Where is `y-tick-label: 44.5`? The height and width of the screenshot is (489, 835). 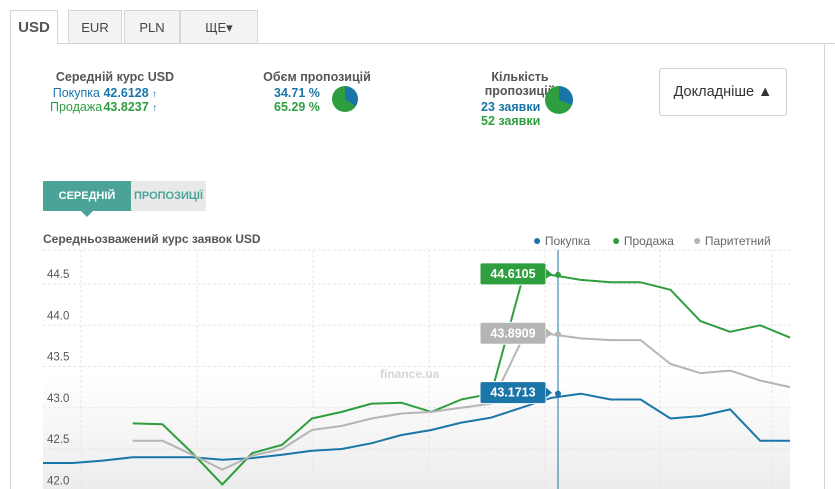 y-tick-label: 44.5 is located at coordinates (58, 275).